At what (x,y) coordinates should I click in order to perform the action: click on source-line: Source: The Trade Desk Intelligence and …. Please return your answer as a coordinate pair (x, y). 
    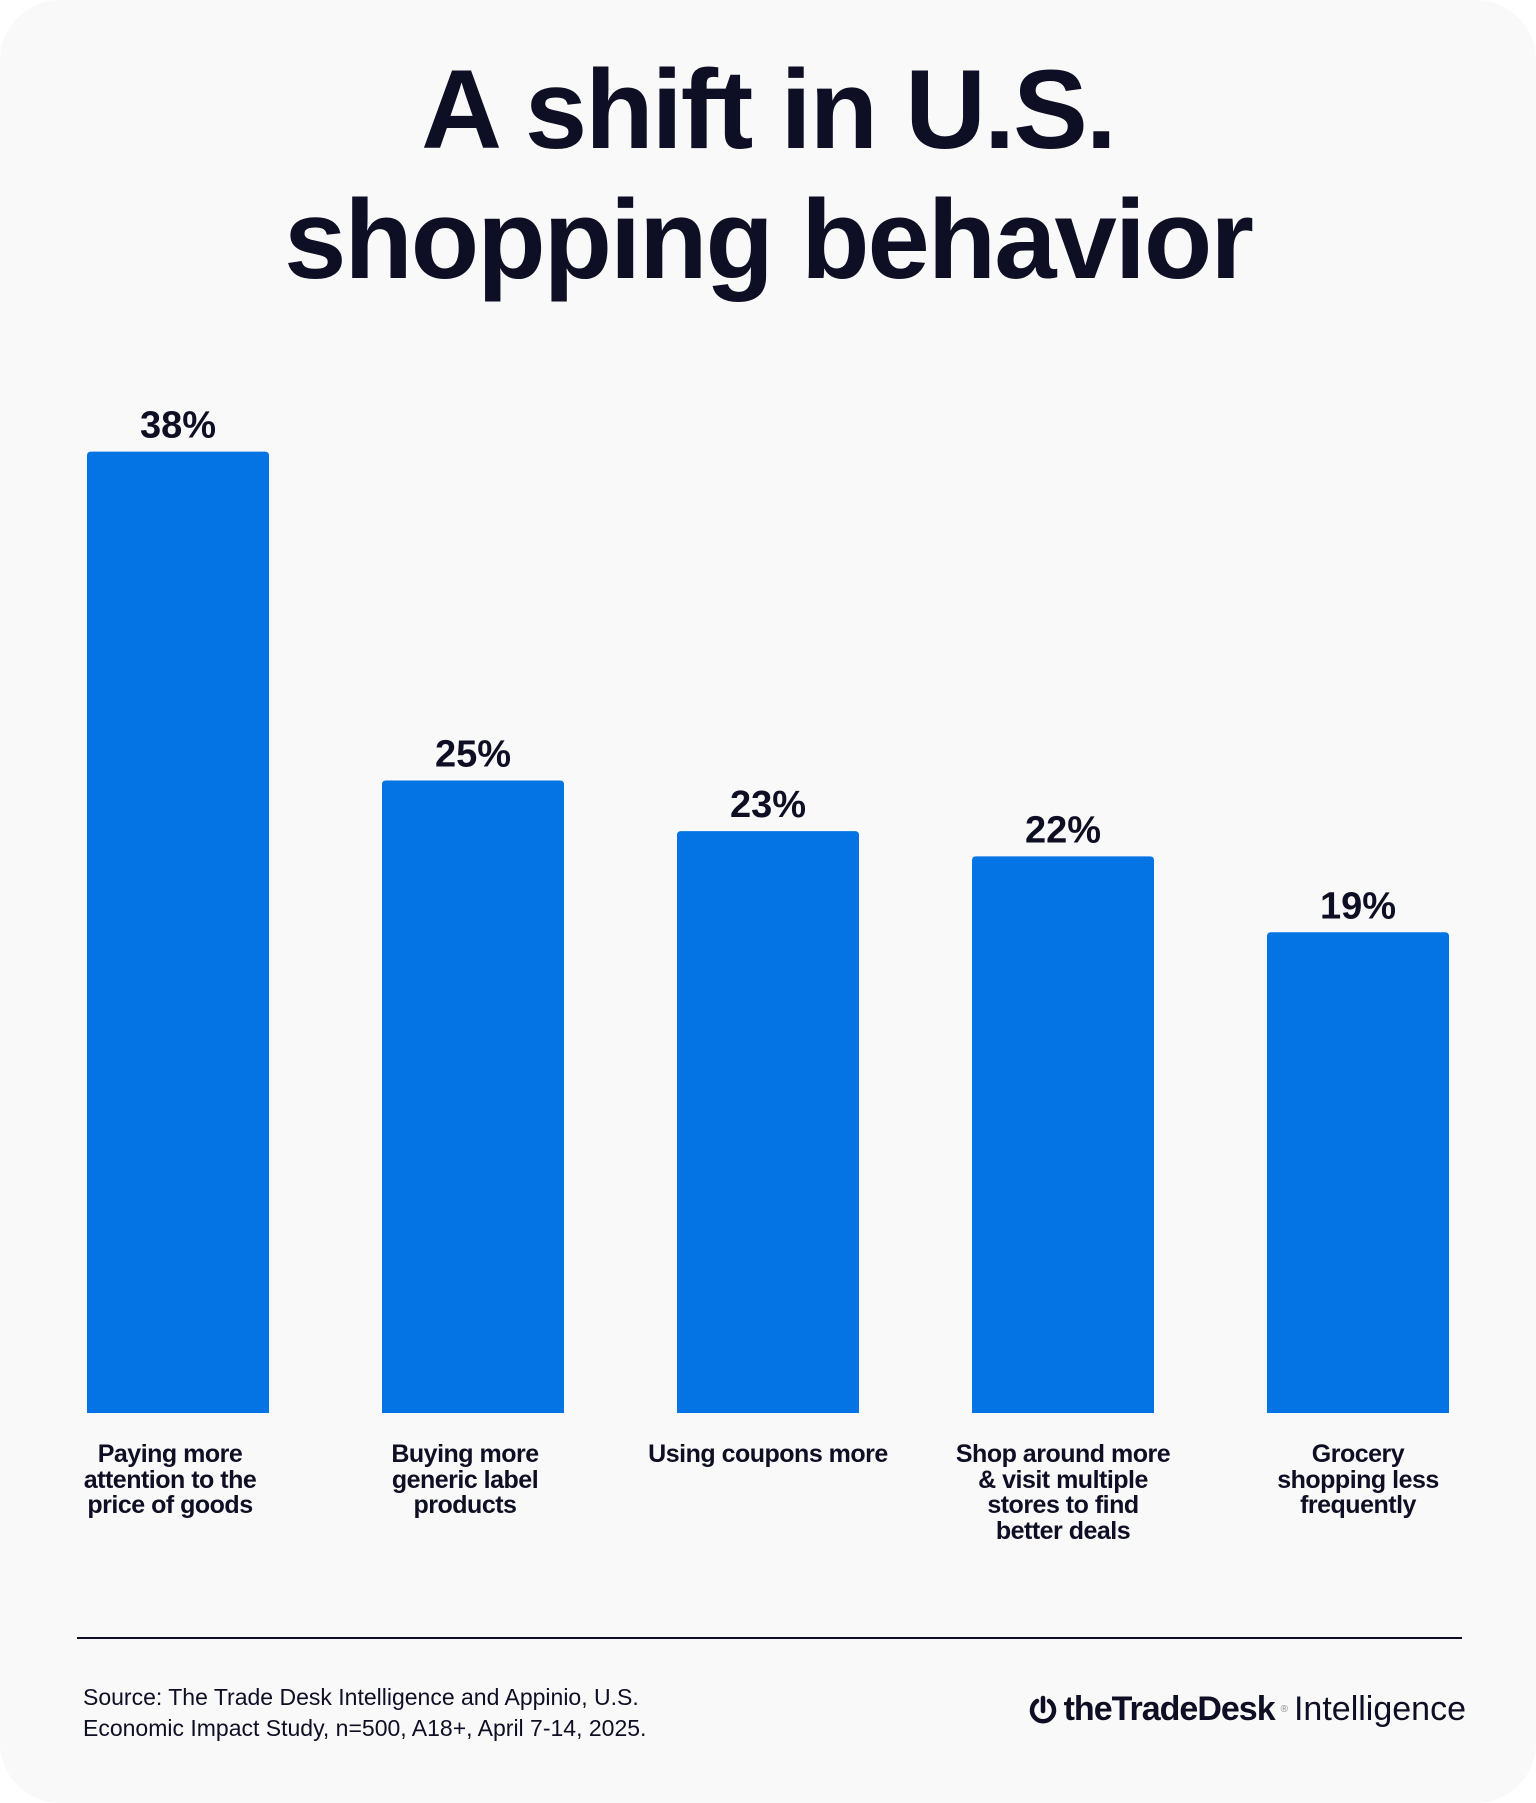
    Looking at the image, I should click on (361, 1697).